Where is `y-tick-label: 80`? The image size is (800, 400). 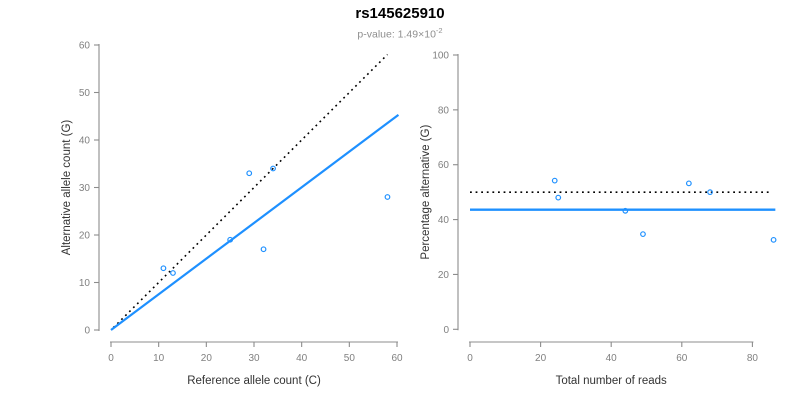 y-tick-label: 80 is located at coordinates (444, 110).